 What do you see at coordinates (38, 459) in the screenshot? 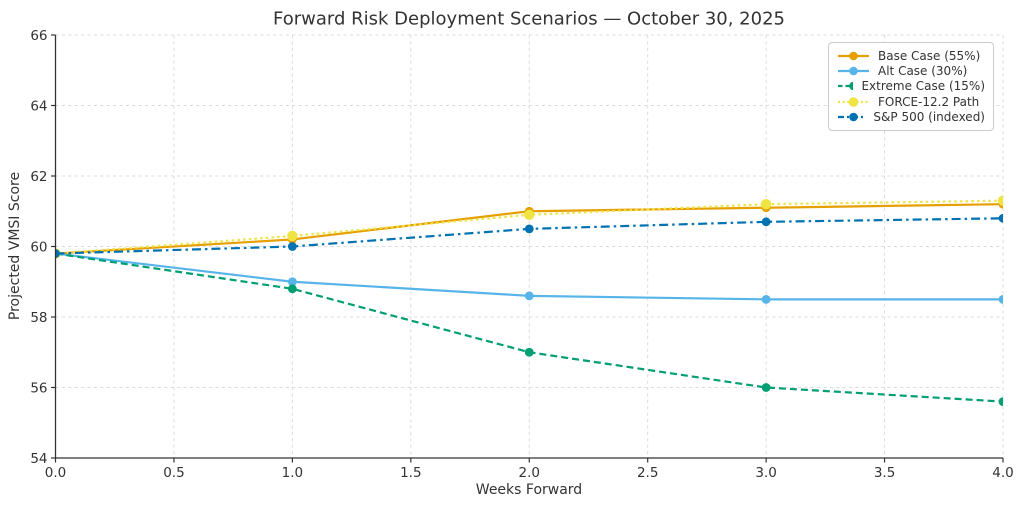
I see `y-tick-label-0: 54` at bounding box center [38, 459].